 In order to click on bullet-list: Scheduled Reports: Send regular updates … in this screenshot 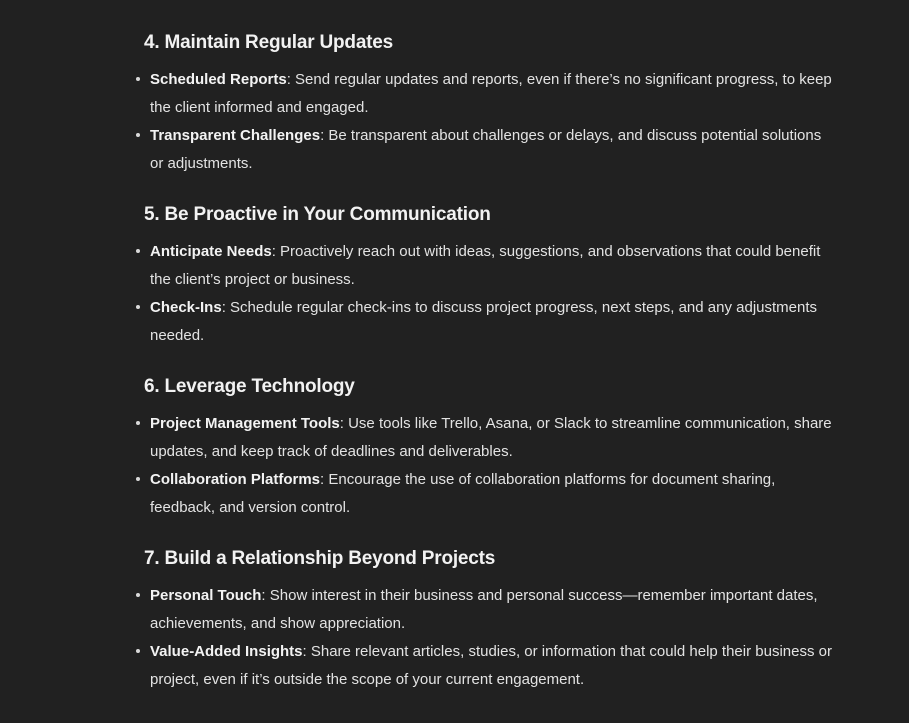, I will do `click(482, 122)`.